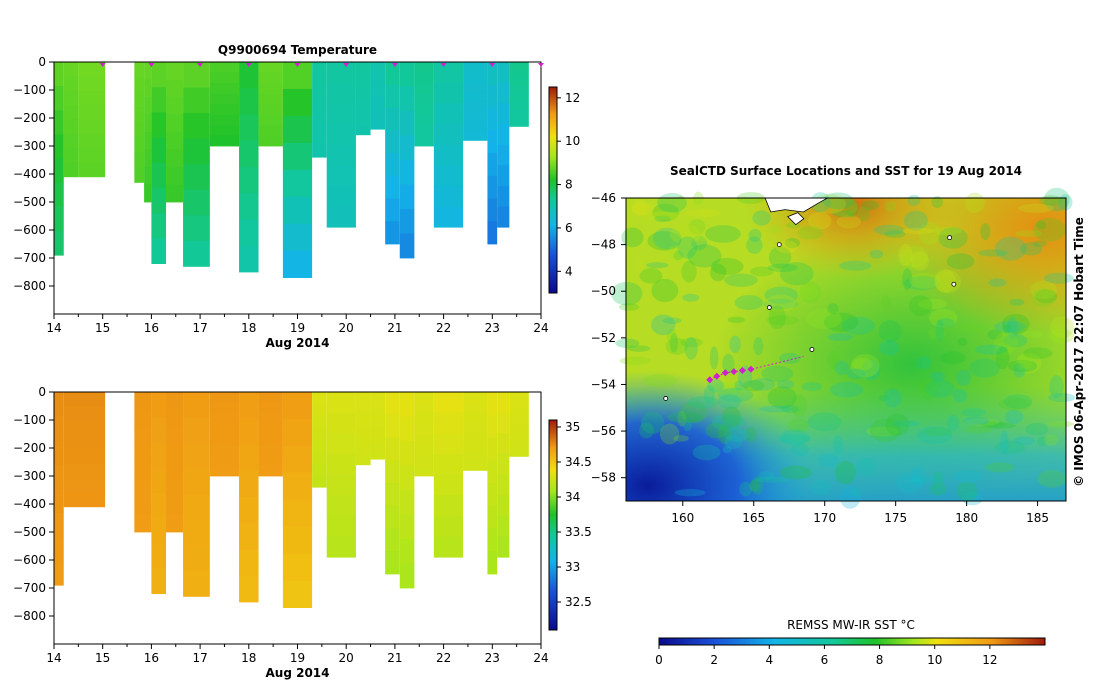  I want to click on sst-colorbar, so click(852, 641).